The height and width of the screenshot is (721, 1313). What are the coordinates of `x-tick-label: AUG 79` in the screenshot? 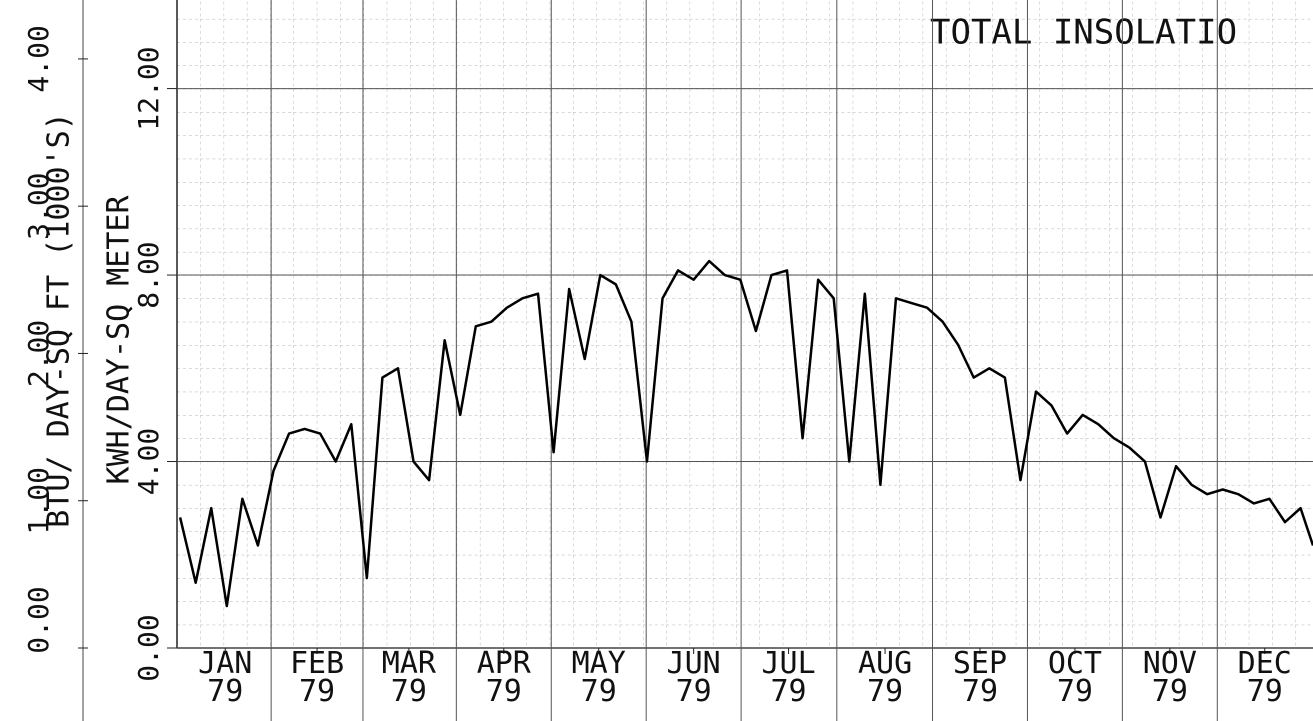 It's located at (885, 677).